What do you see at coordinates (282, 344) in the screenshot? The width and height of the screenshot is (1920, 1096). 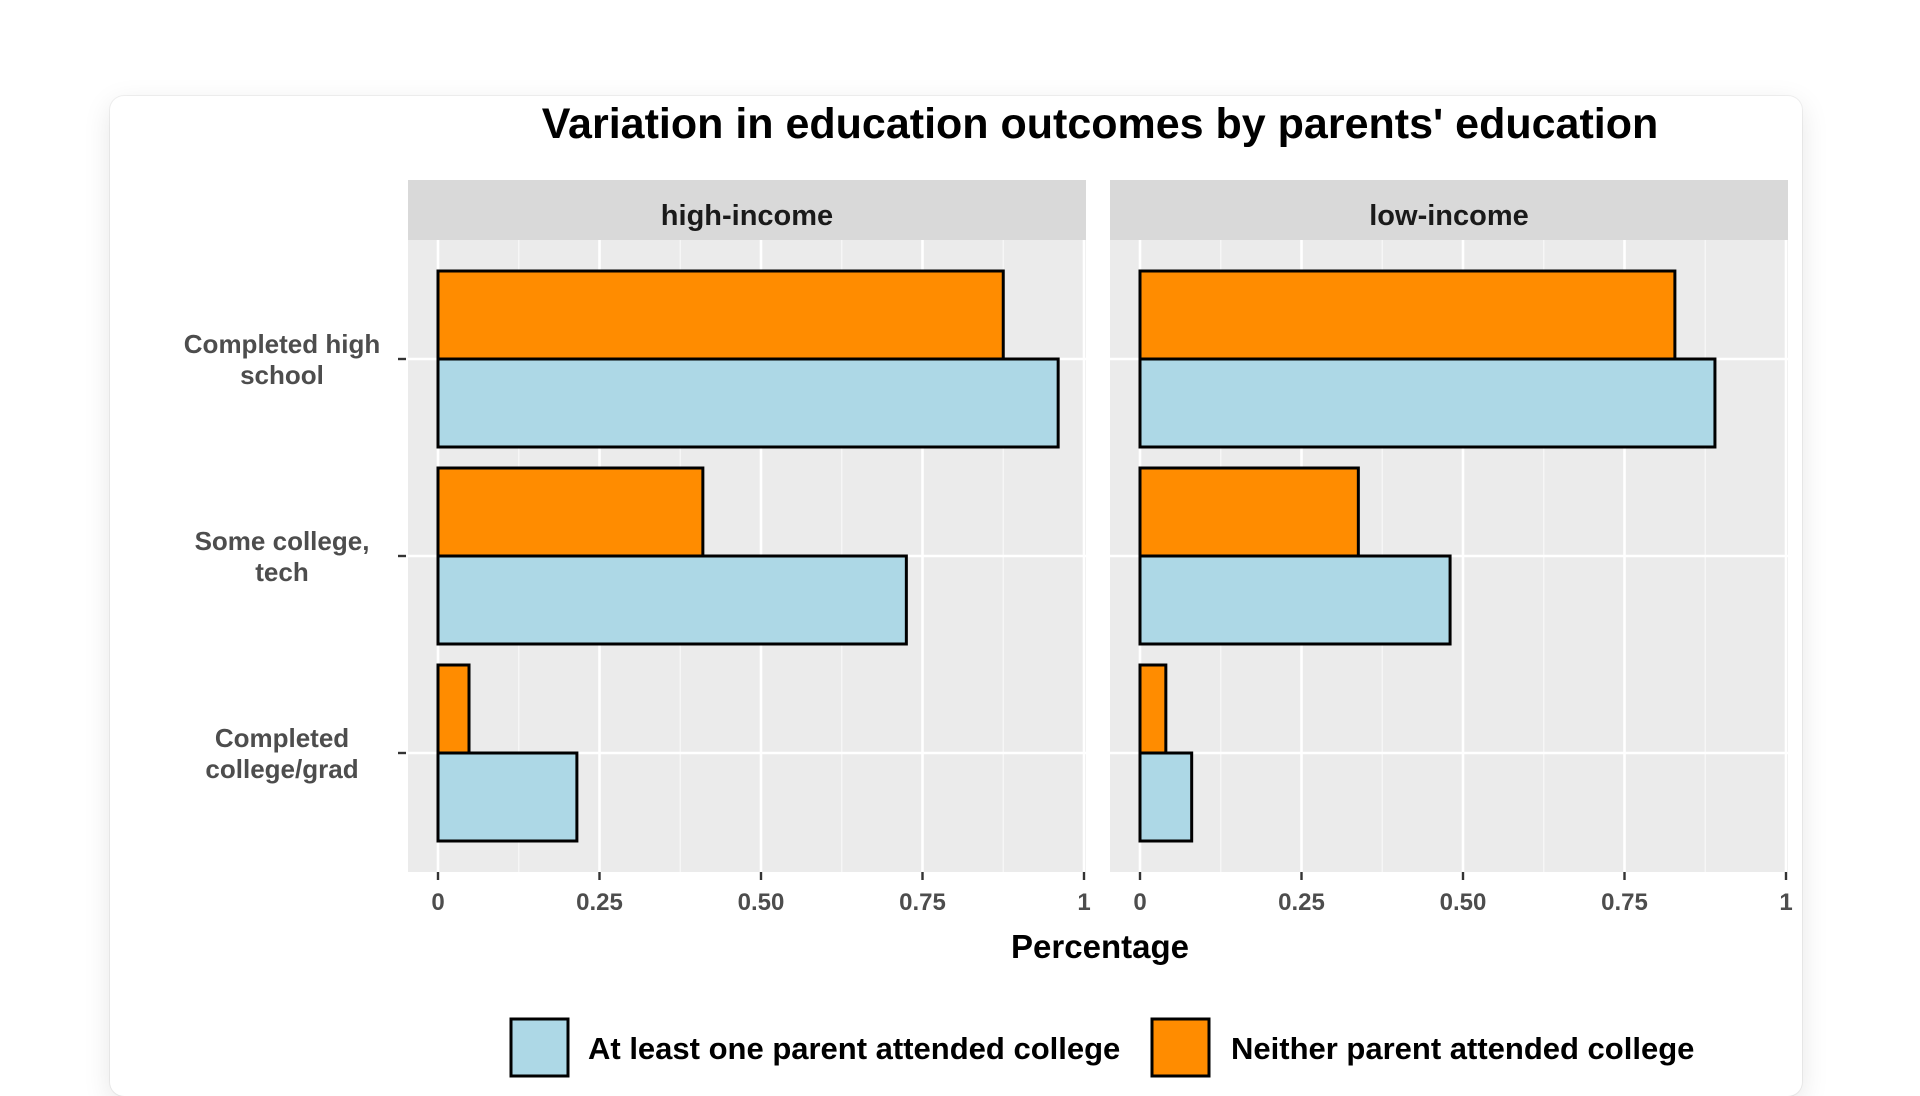 I see `category-label: Completed high` at bounding box center [282, 344].